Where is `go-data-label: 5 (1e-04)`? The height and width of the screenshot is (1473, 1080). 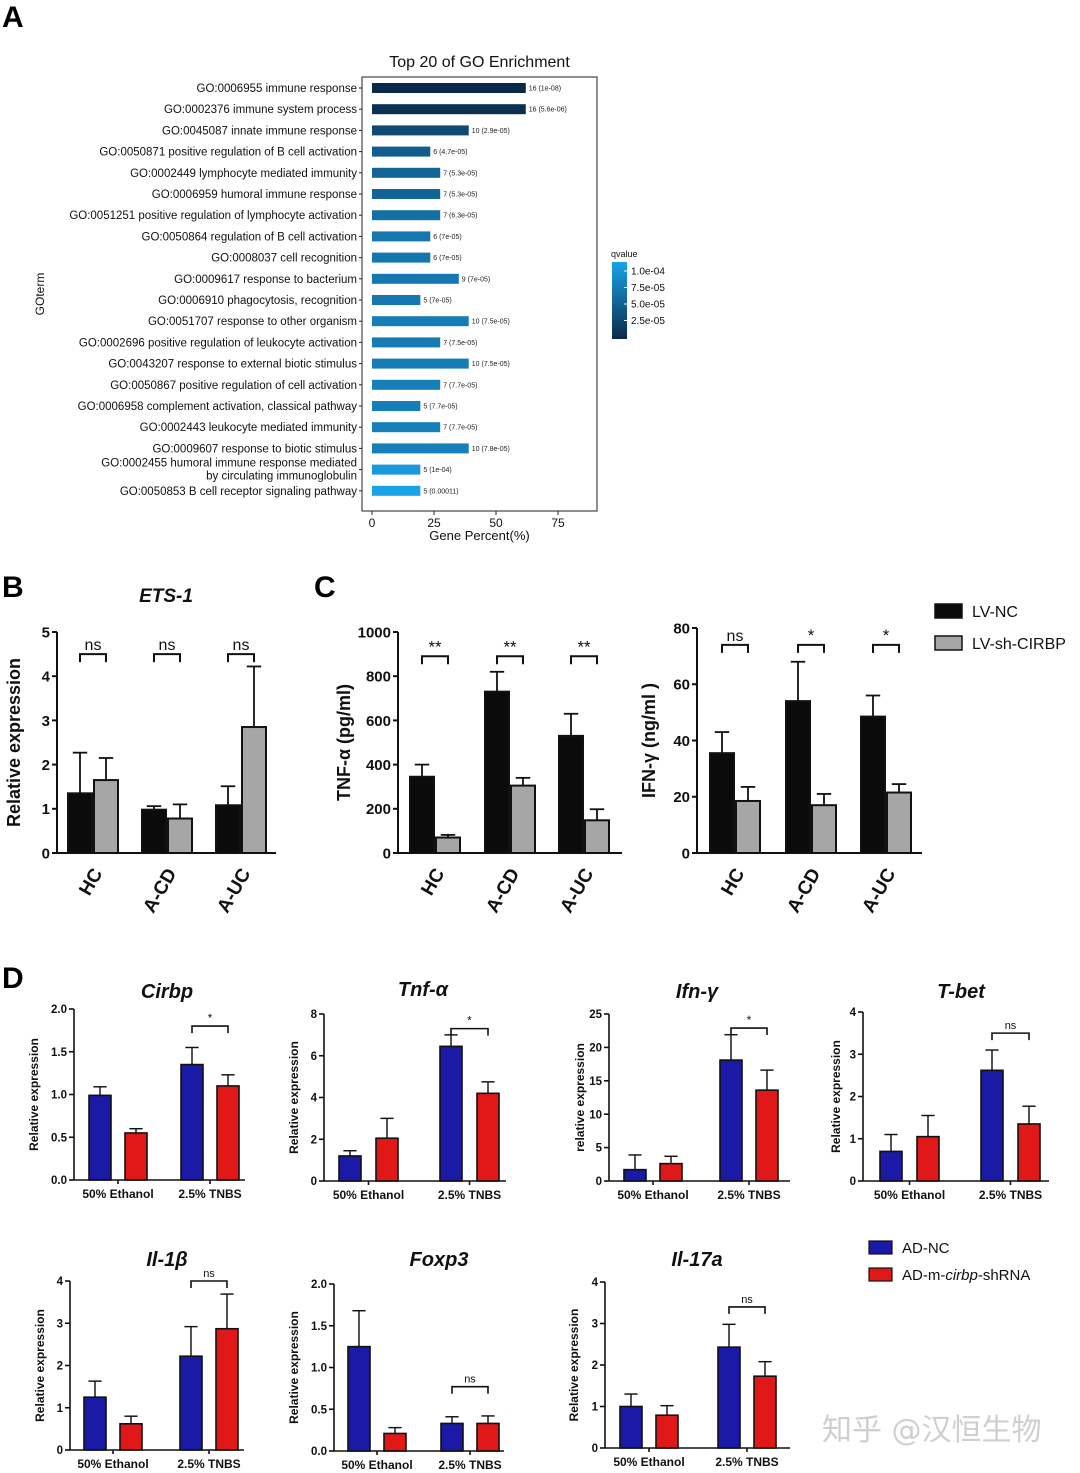 go-data-label: 5 (1e-04) is located at coordinates (437, 470).